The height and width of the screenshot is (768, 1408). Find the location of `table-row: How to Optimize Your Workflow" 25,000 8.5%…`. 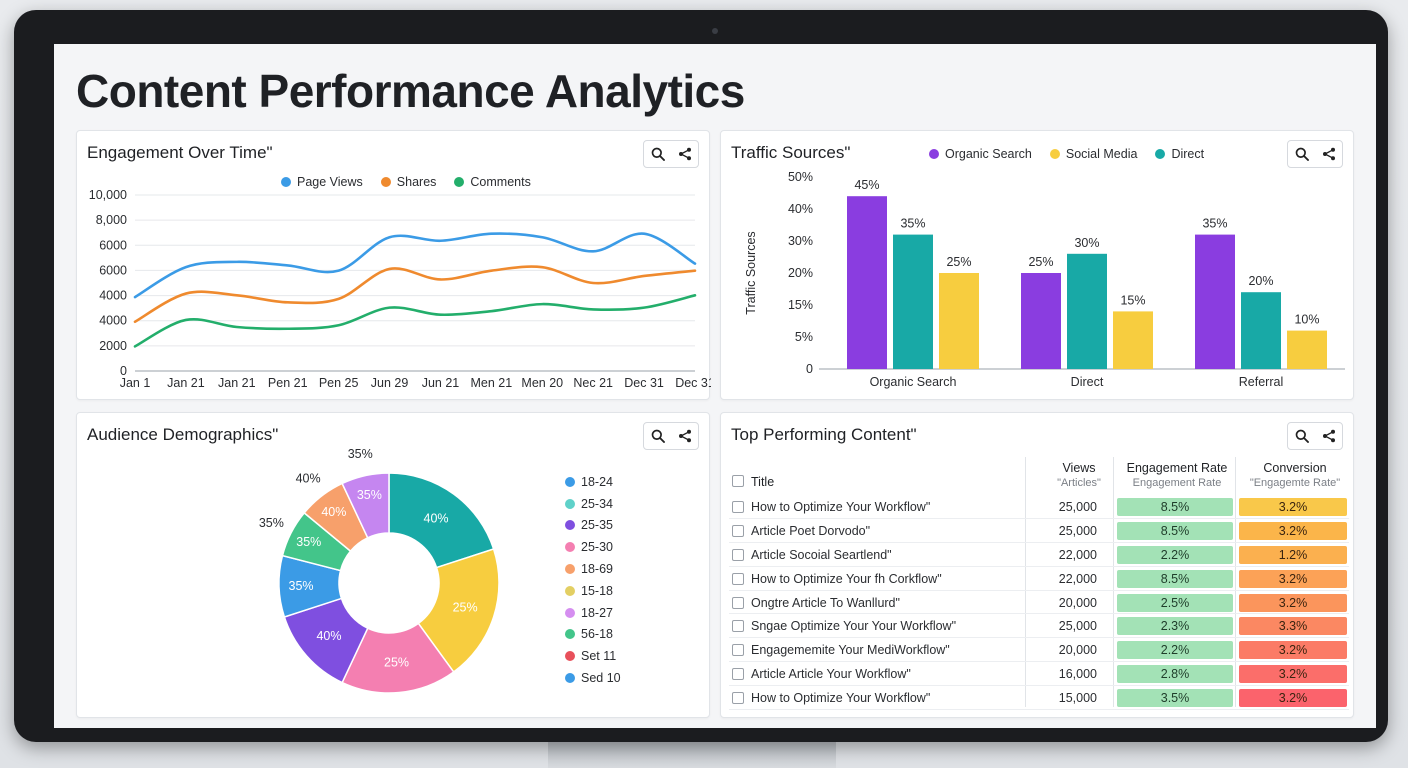

table-row: How to Optimize Your Workflow" 25,000 8.5%… is located at coordinates (1039, 507).